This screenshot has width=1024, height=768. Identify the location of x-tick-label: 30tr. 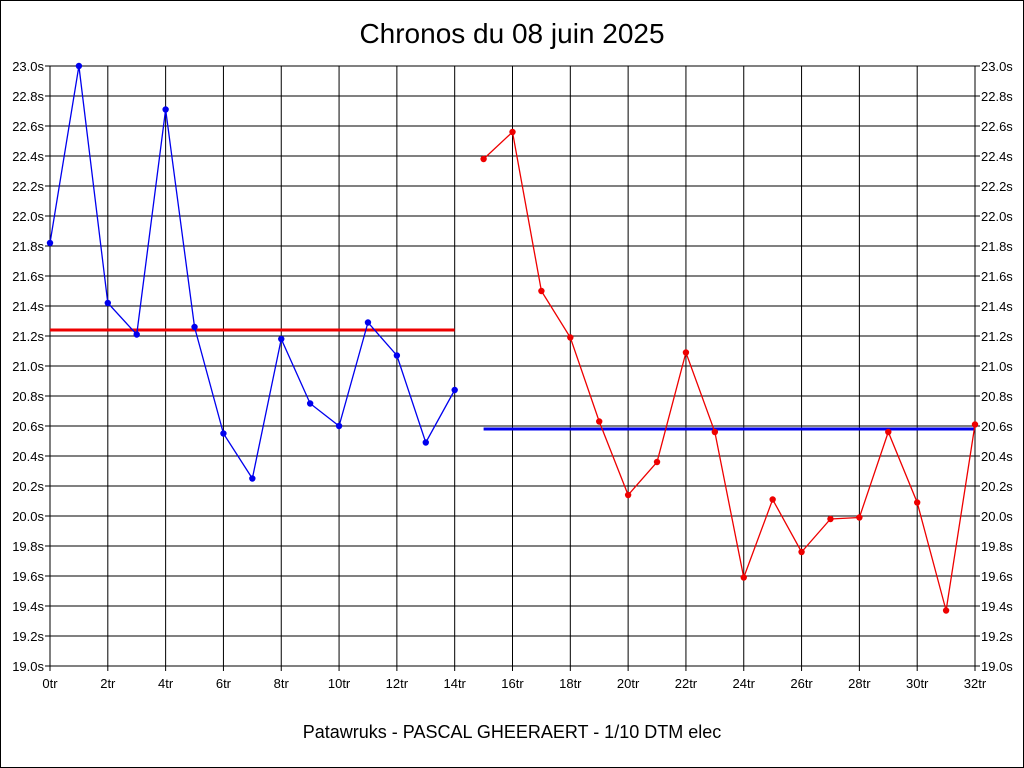
(917, 683).